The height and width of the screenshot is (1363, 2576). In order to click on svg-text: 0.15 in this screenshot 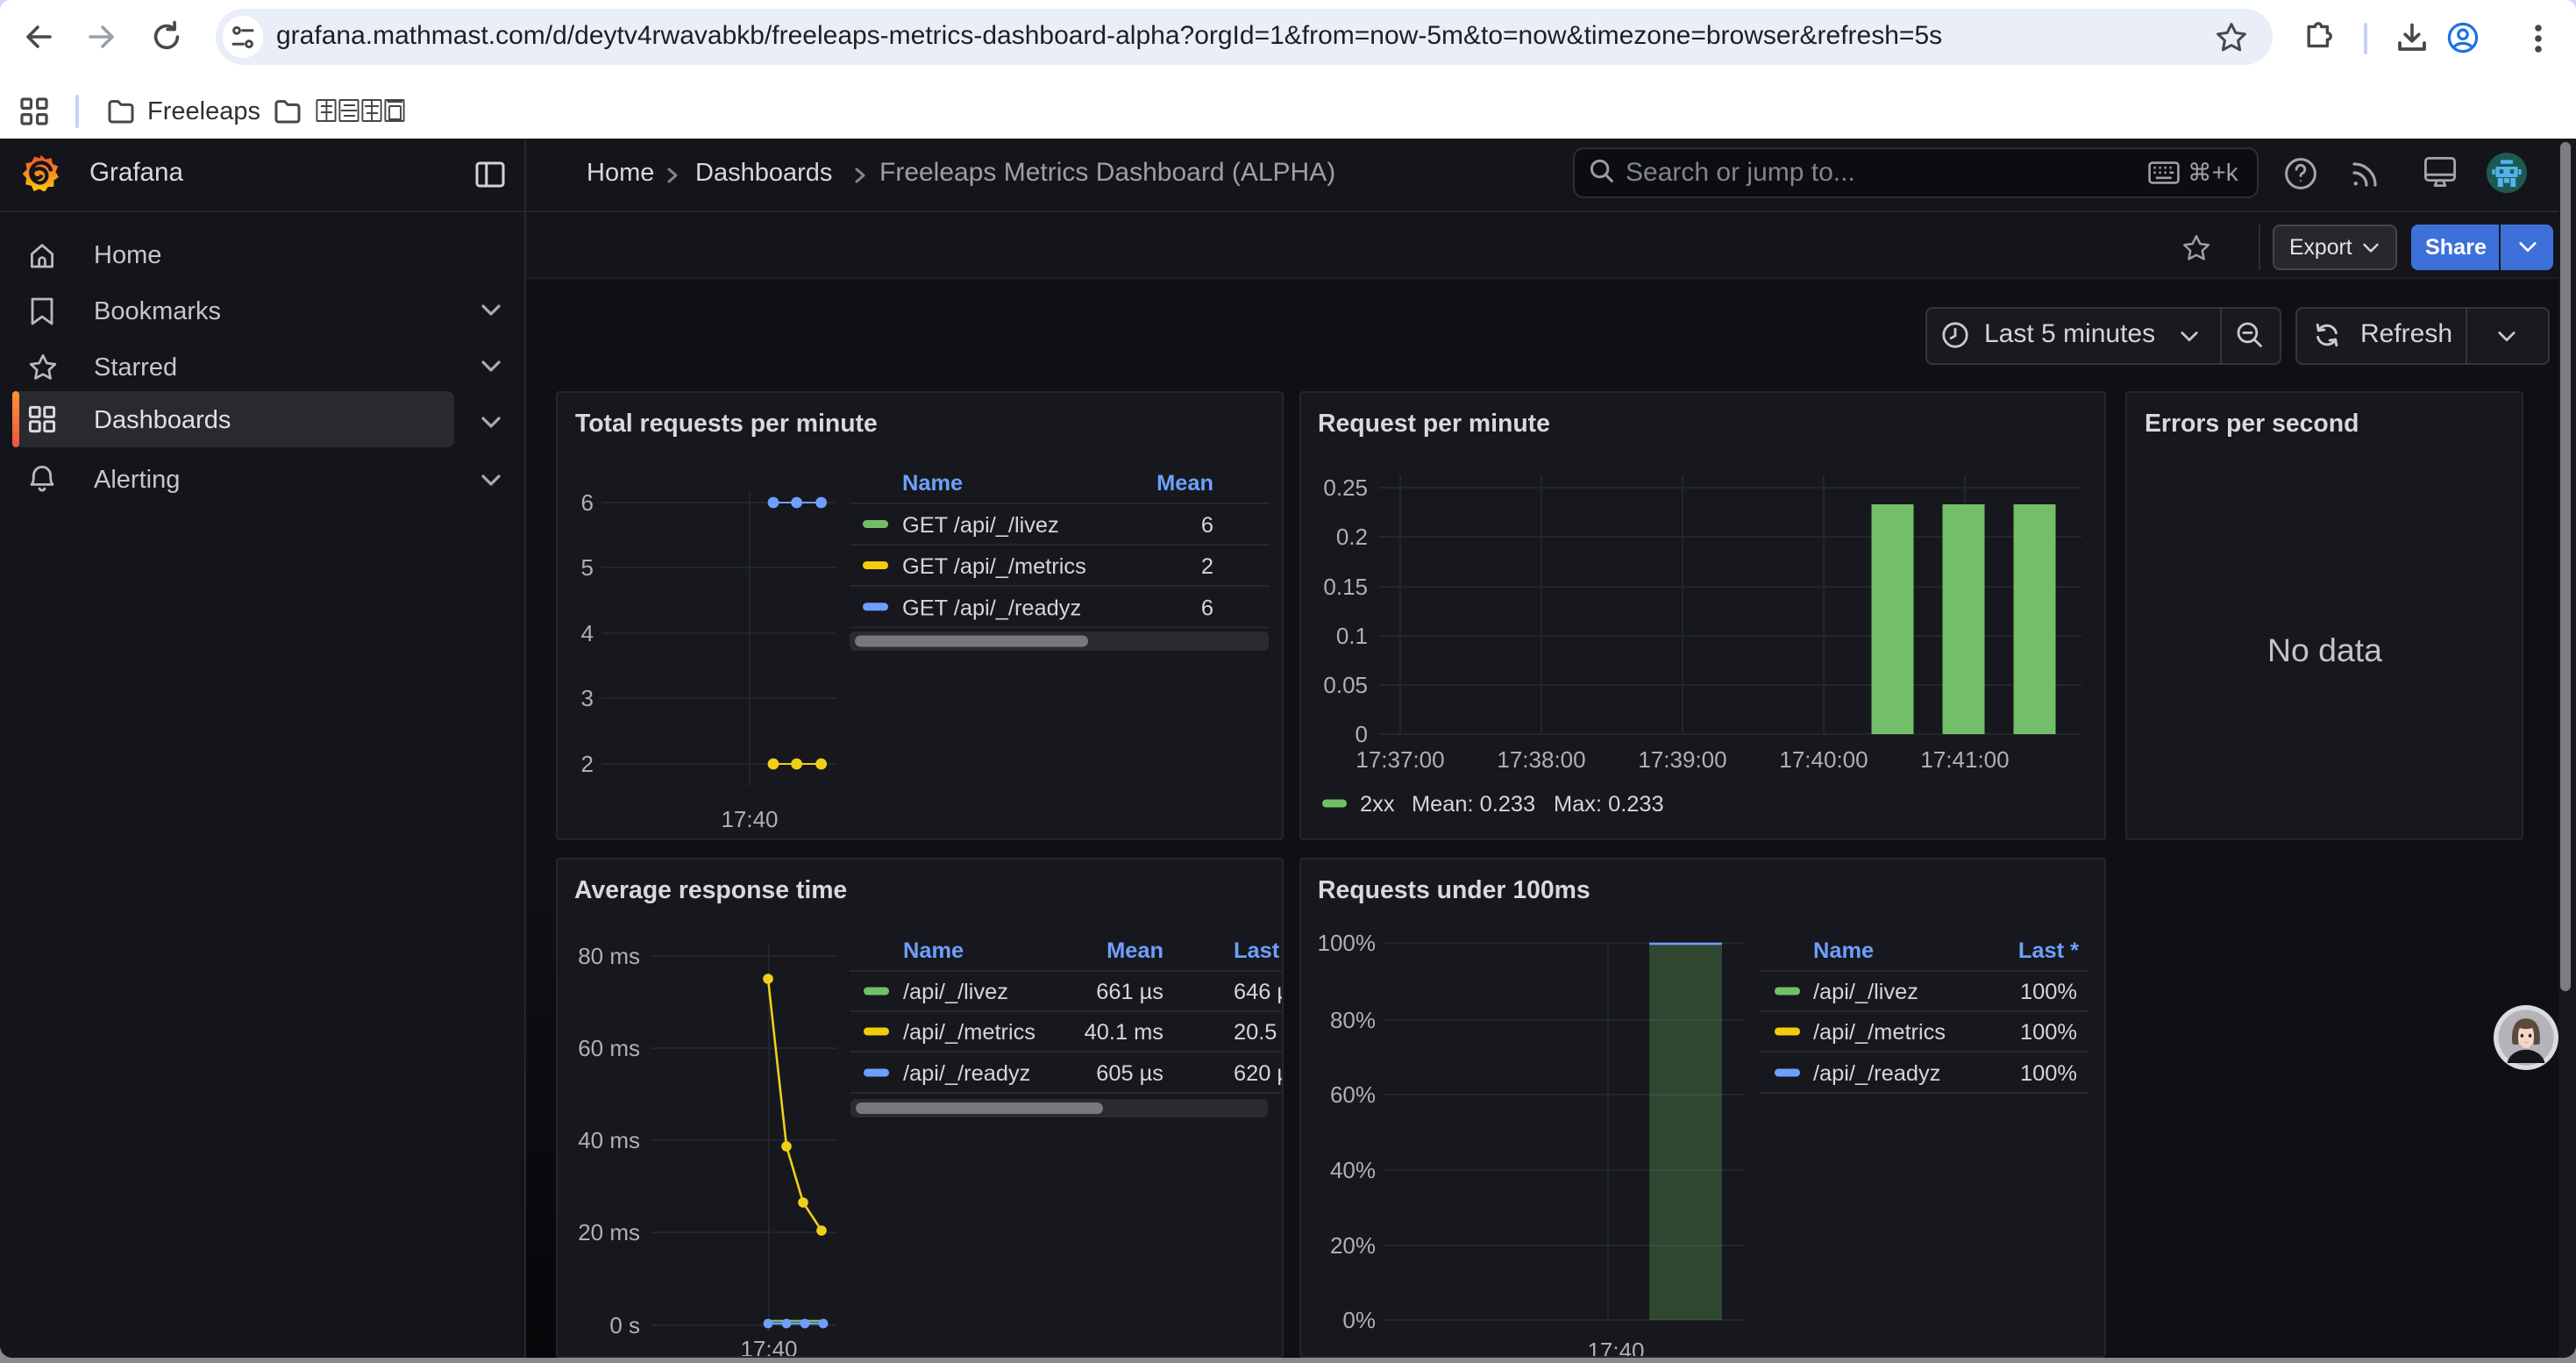, I will do `click(1344, 587)`.